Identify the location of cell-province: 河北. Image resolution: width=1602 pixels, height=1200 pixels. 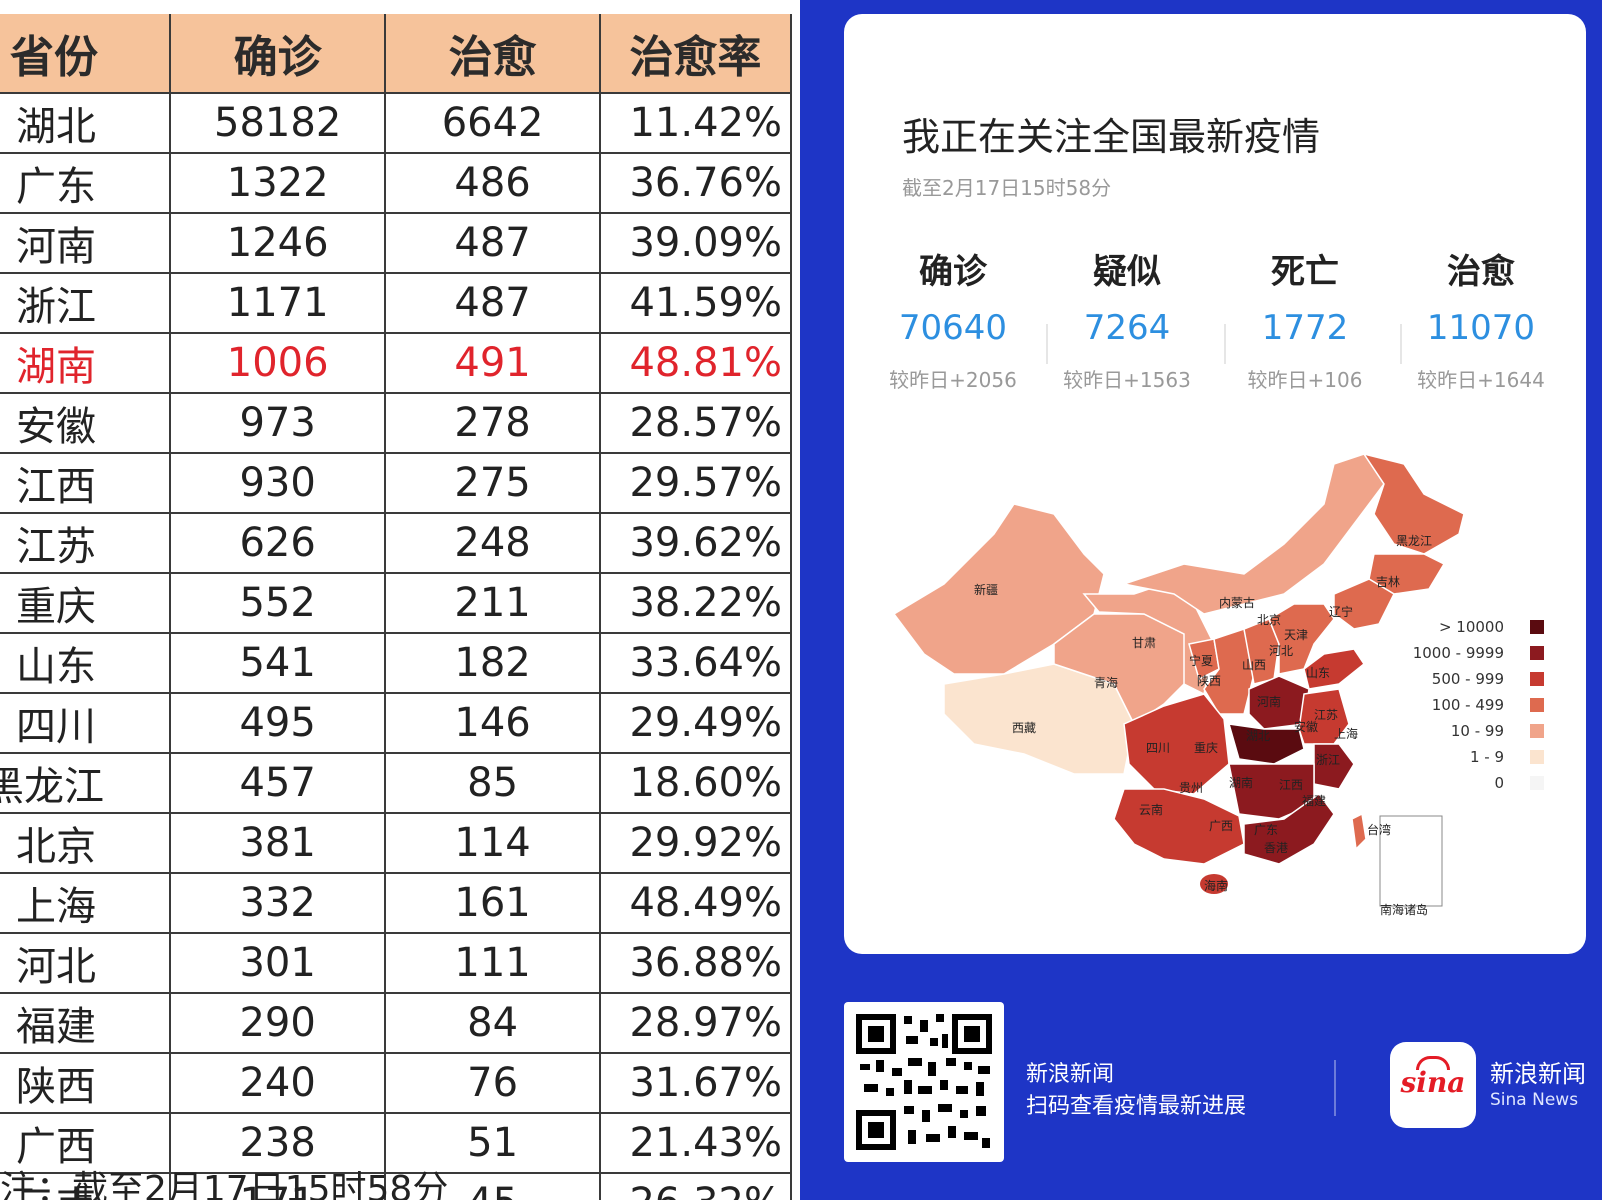
(85, 963).